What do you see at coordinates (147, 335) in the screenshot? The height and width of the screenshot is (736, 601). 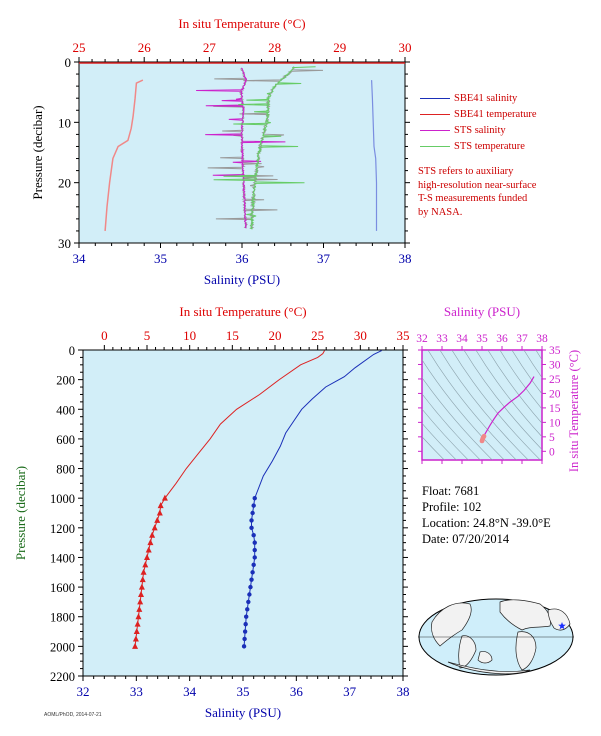 I see `x2-tick-label: 5` at bounding box center [147, 335].